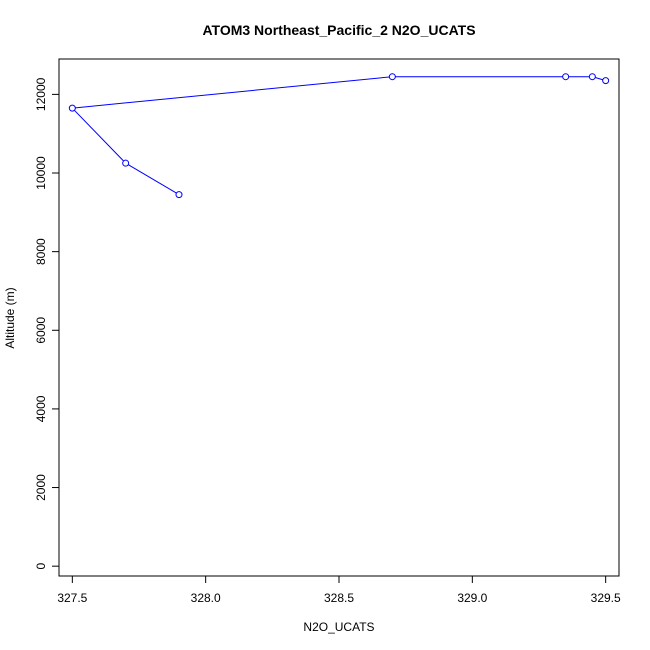 This screenshot has height=650, width=650. What do you see at coordinates (41, 173) in the screenshot?
I see `y-tick-label: 10000` at bounding box center [41, 173].